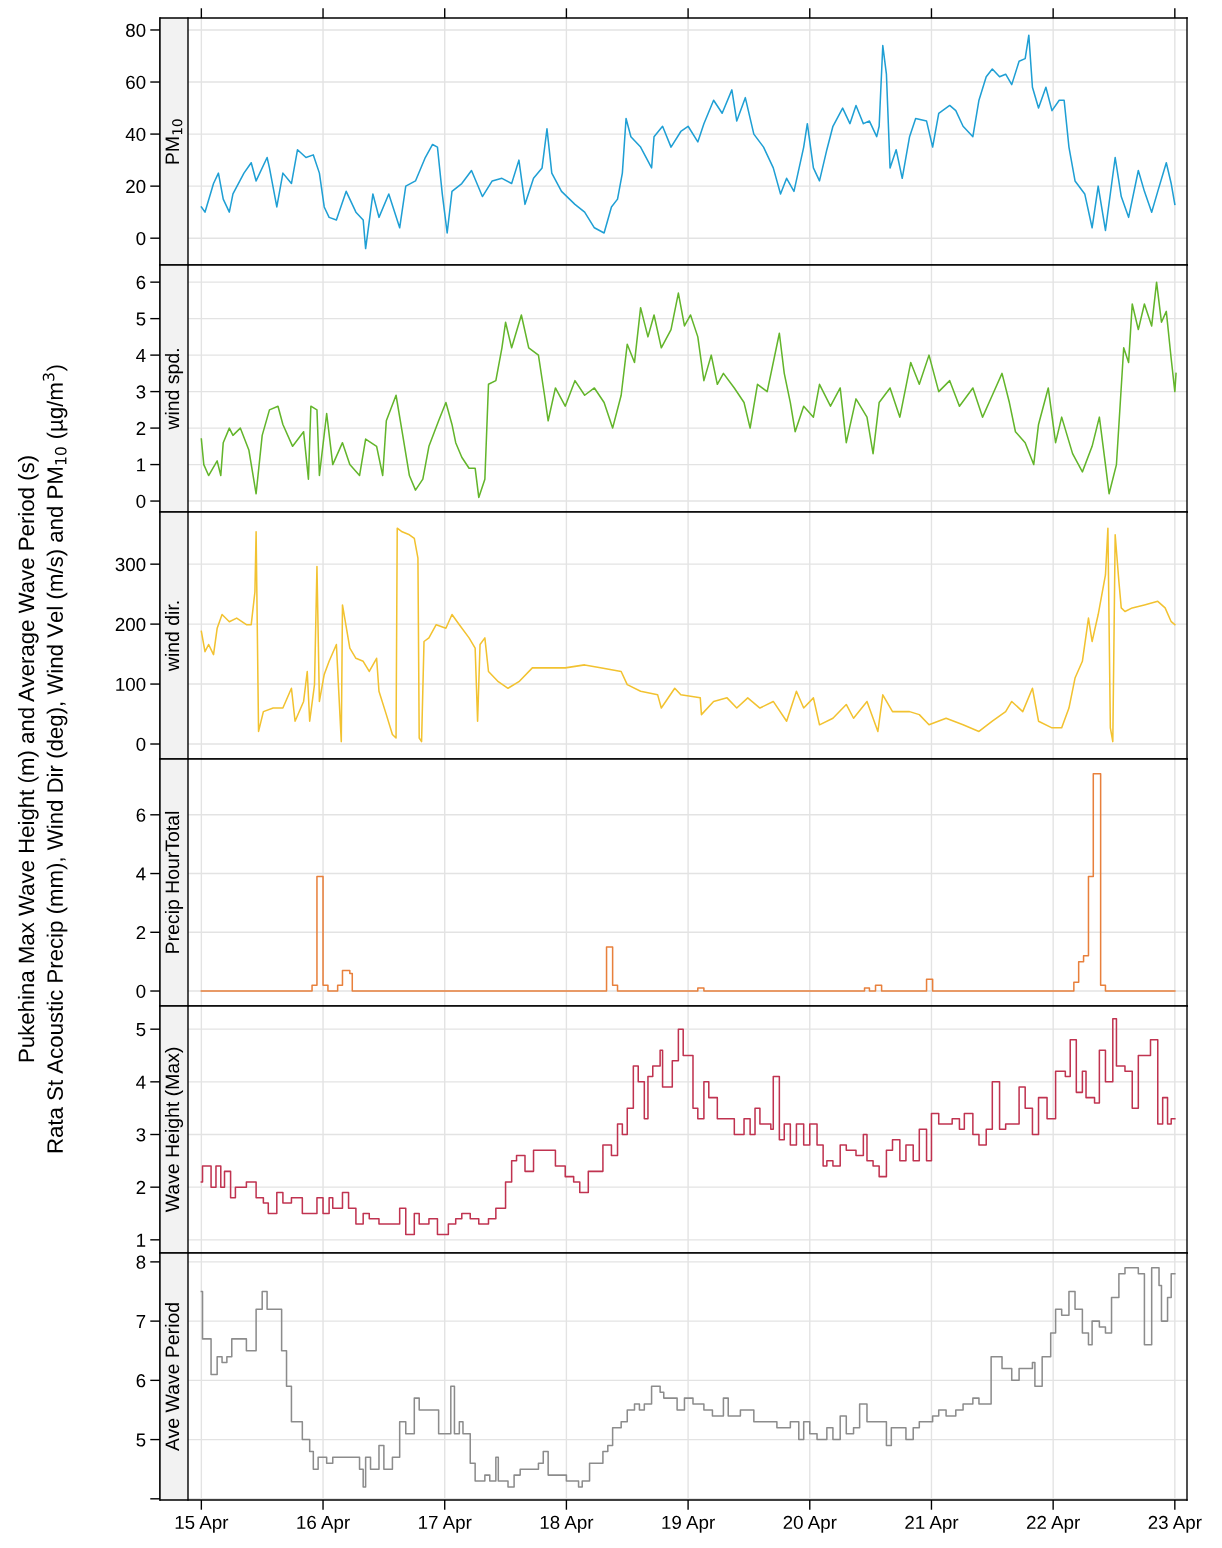 The width and height of the screenshot is (1222, 1548). I want to click on x-tick-label: 22 Apr, so click(1053, 1524).